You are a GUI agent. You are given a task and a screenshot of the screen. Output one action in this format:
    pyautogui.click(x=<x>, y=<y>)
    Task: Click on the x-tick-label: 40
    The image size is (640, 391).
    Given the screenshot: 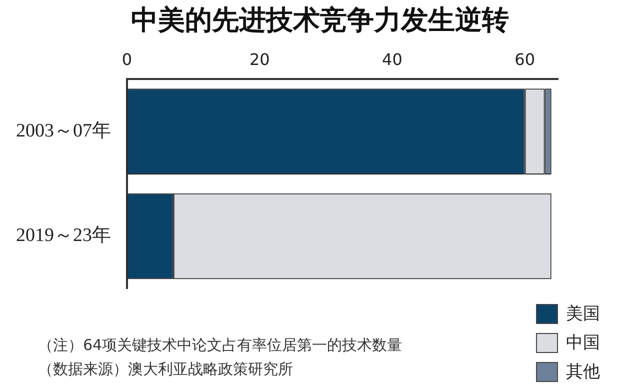 What is the action you would take?
    pyautogui.click(x=392, y=59)
    